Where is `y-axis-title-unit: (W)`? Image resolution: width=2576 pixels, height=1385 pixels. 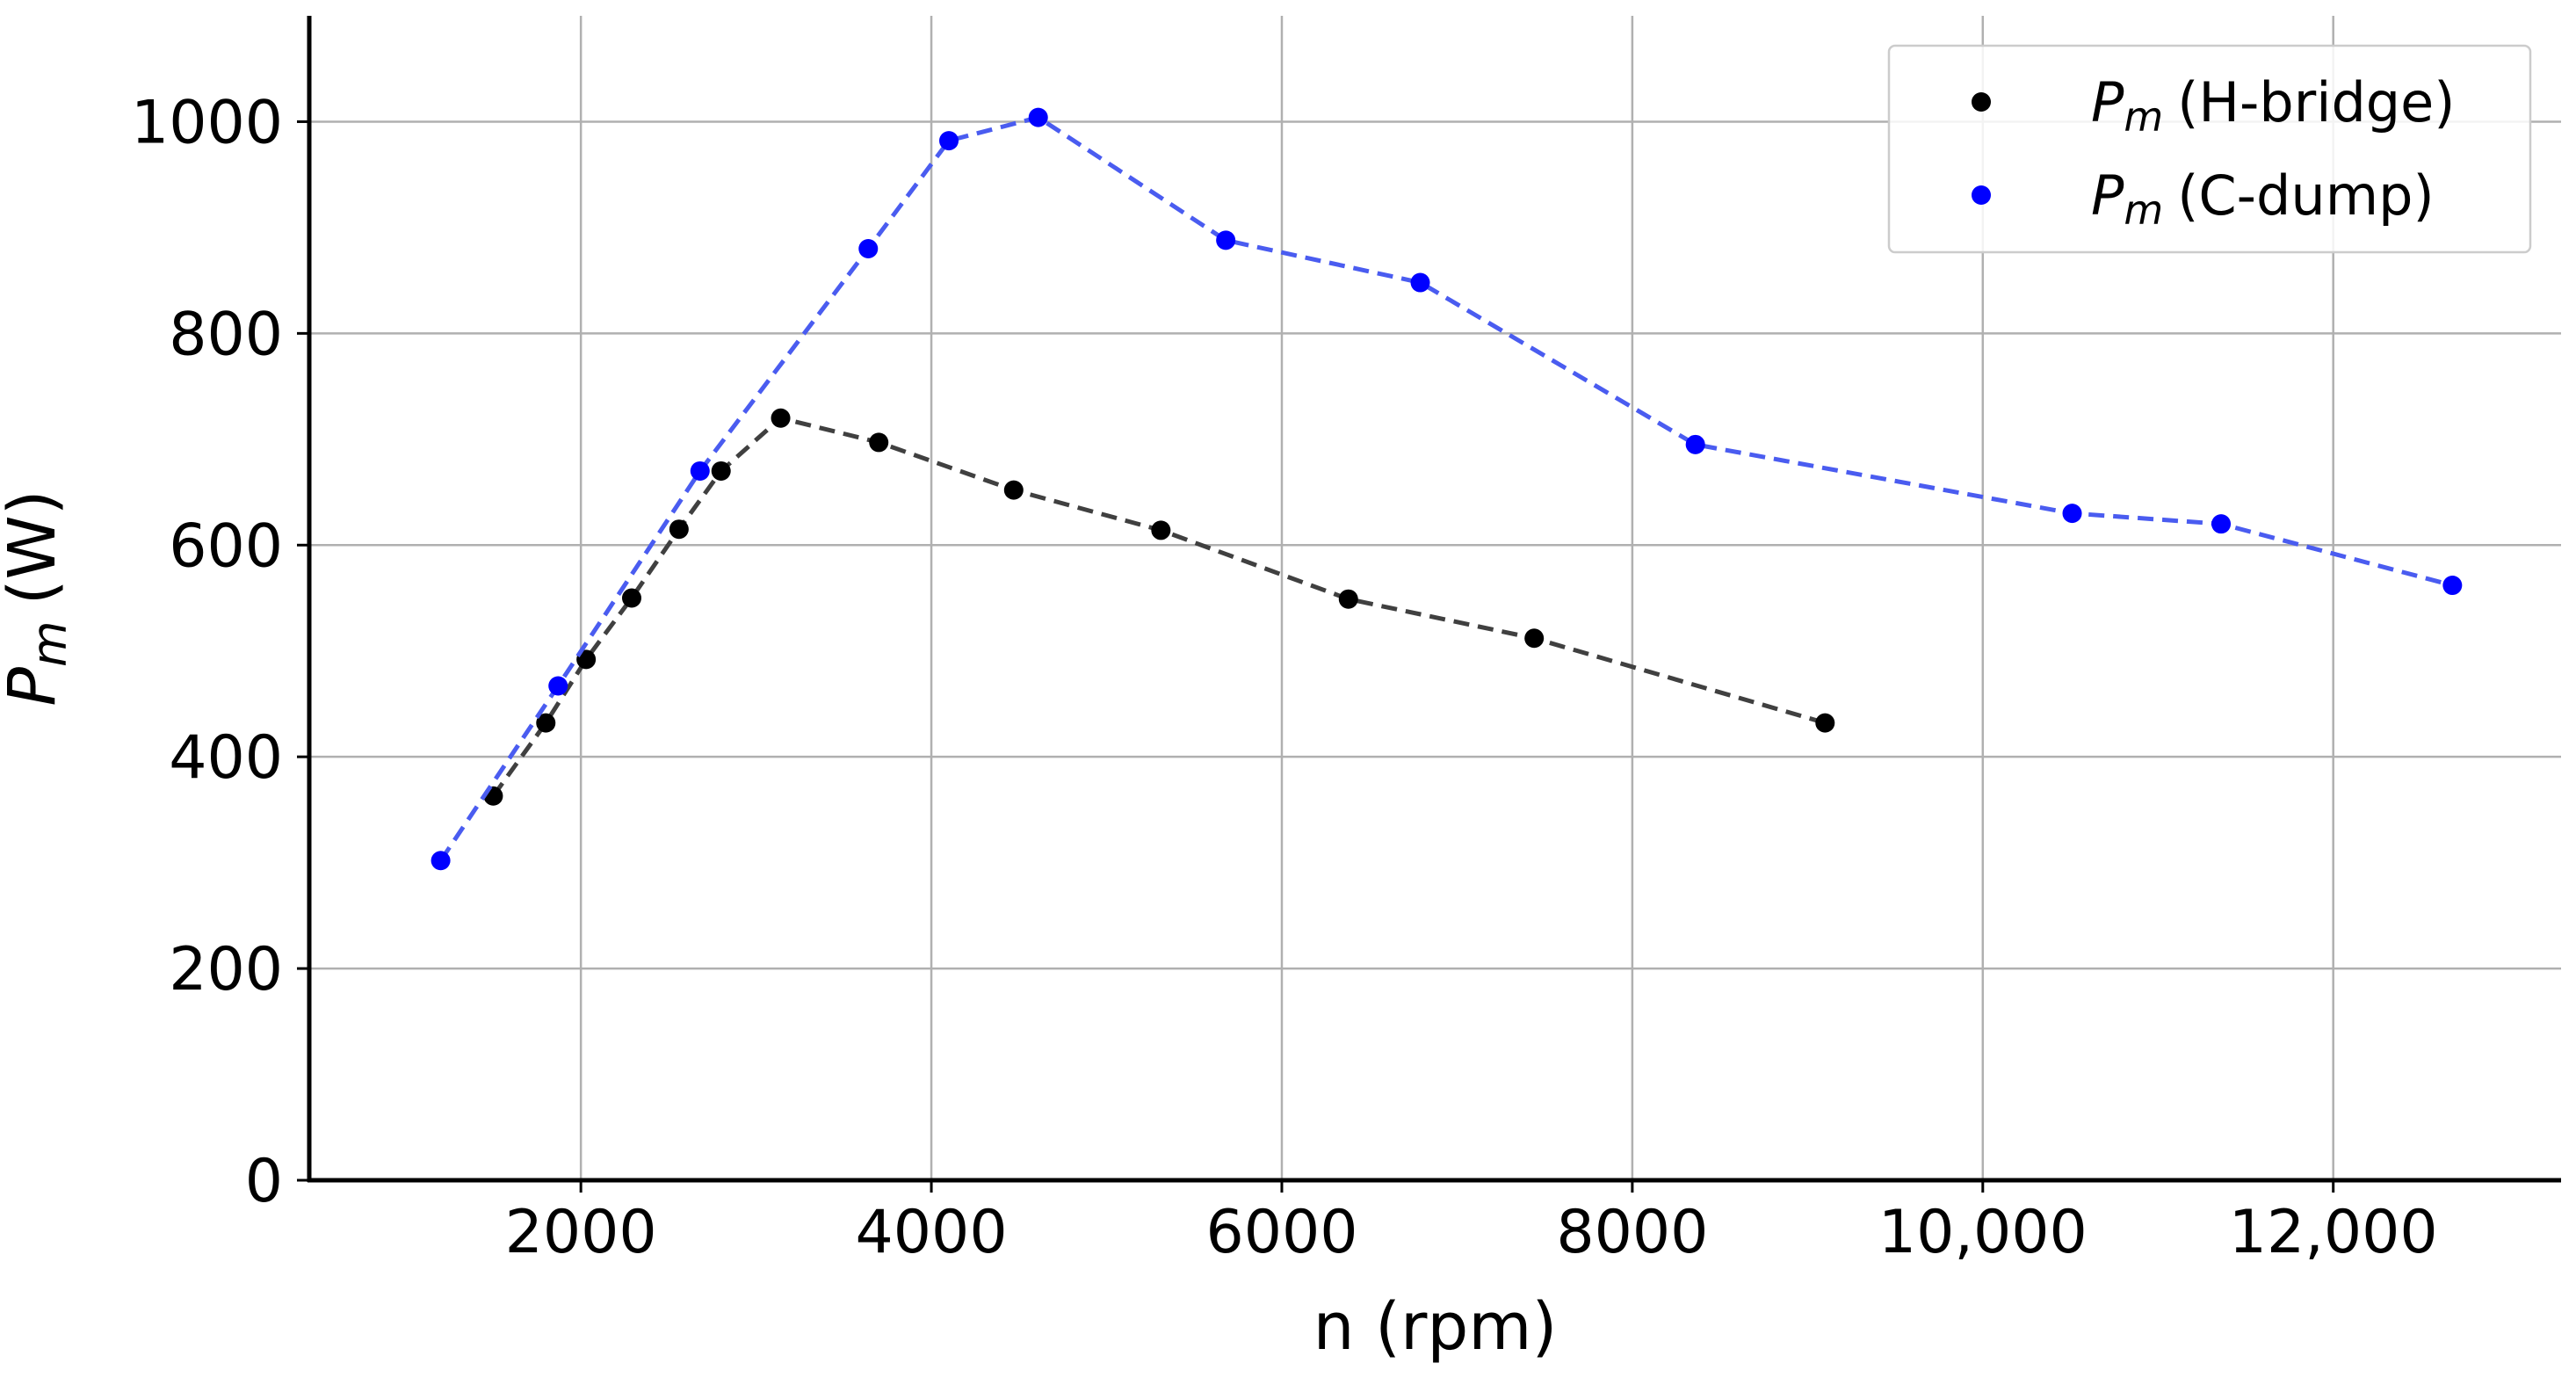
y-axis-title-unit: (W) is located at coordinates (35, 547).